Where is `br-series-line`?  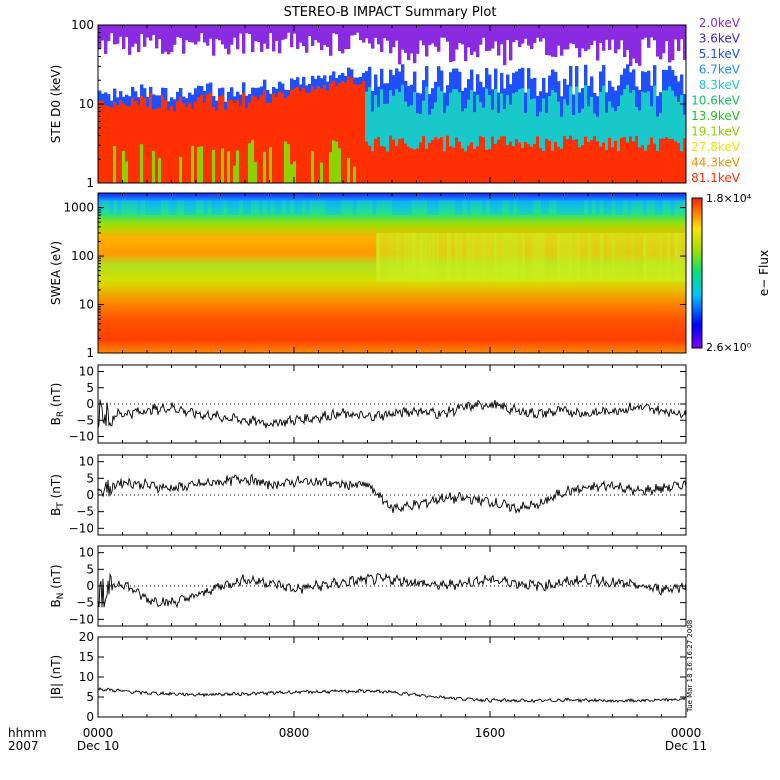 br-series-line is located at coordinates (392, 414).